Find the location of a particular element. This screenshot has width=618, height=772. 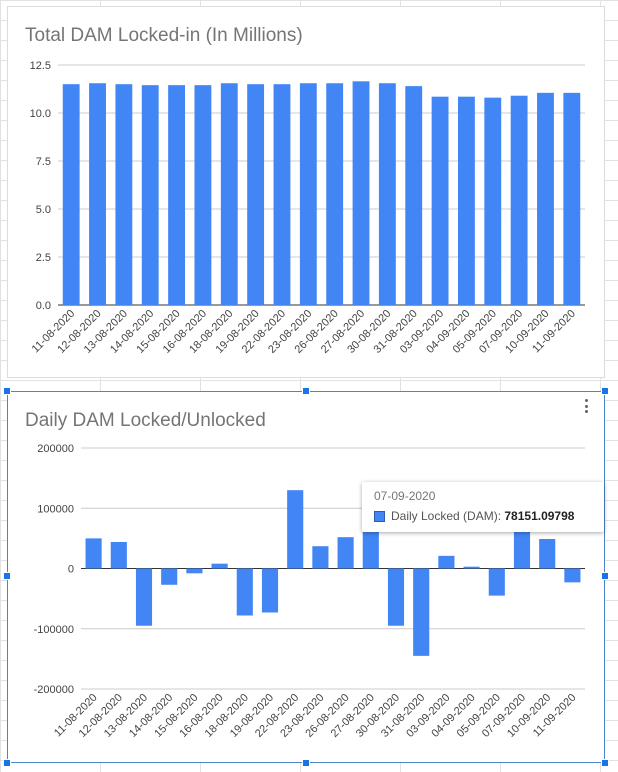

y-tick-label: 2.5 is located at coordinates (43, 258).